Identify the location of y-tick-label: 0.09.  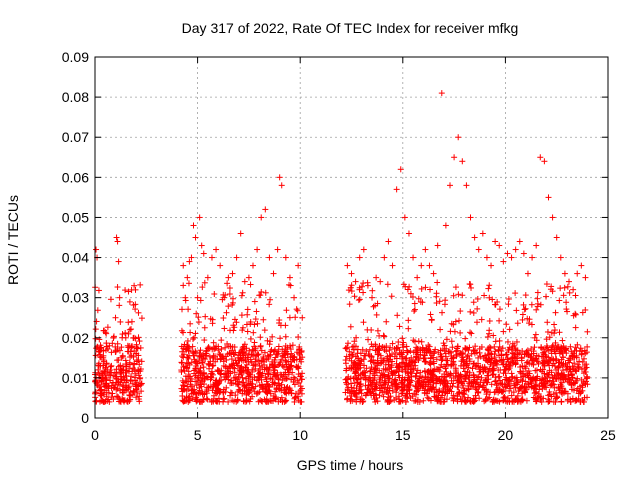
(75, 57).